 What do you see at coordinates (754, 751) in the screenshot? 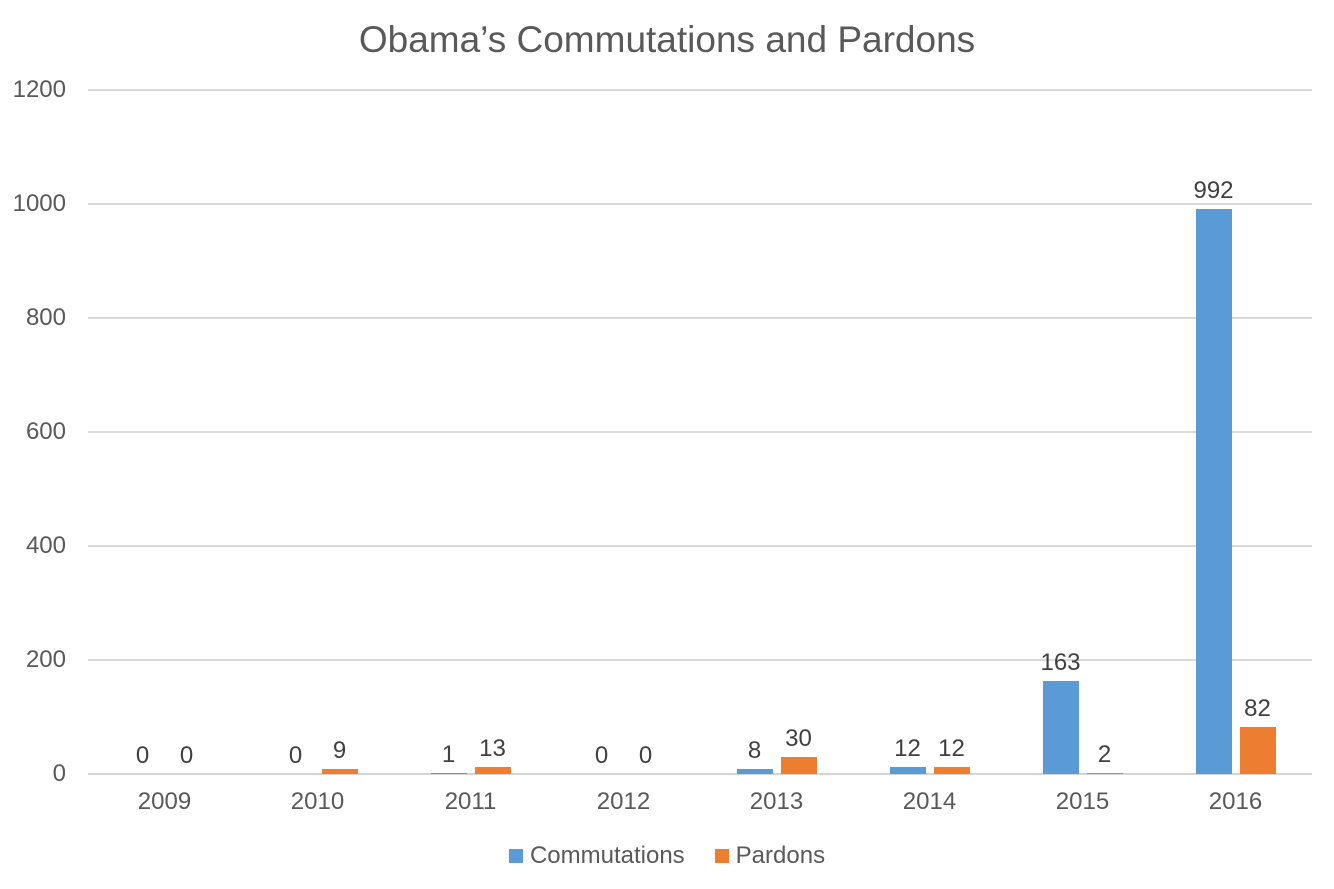
I see `bar-value-label-commutations-2013: 8` at bounding box center [754, 751].